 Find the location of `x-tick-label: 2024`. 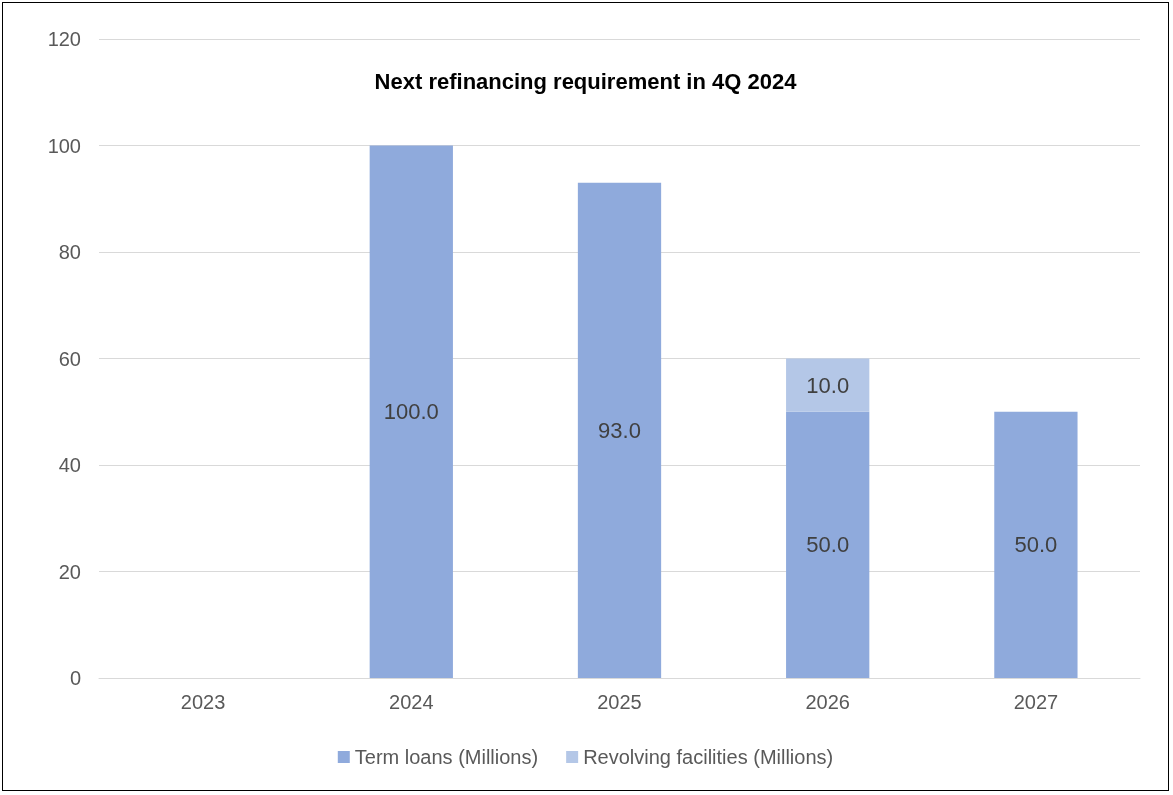

x-tick-label: 2024 is located at coordinates (411, 702).